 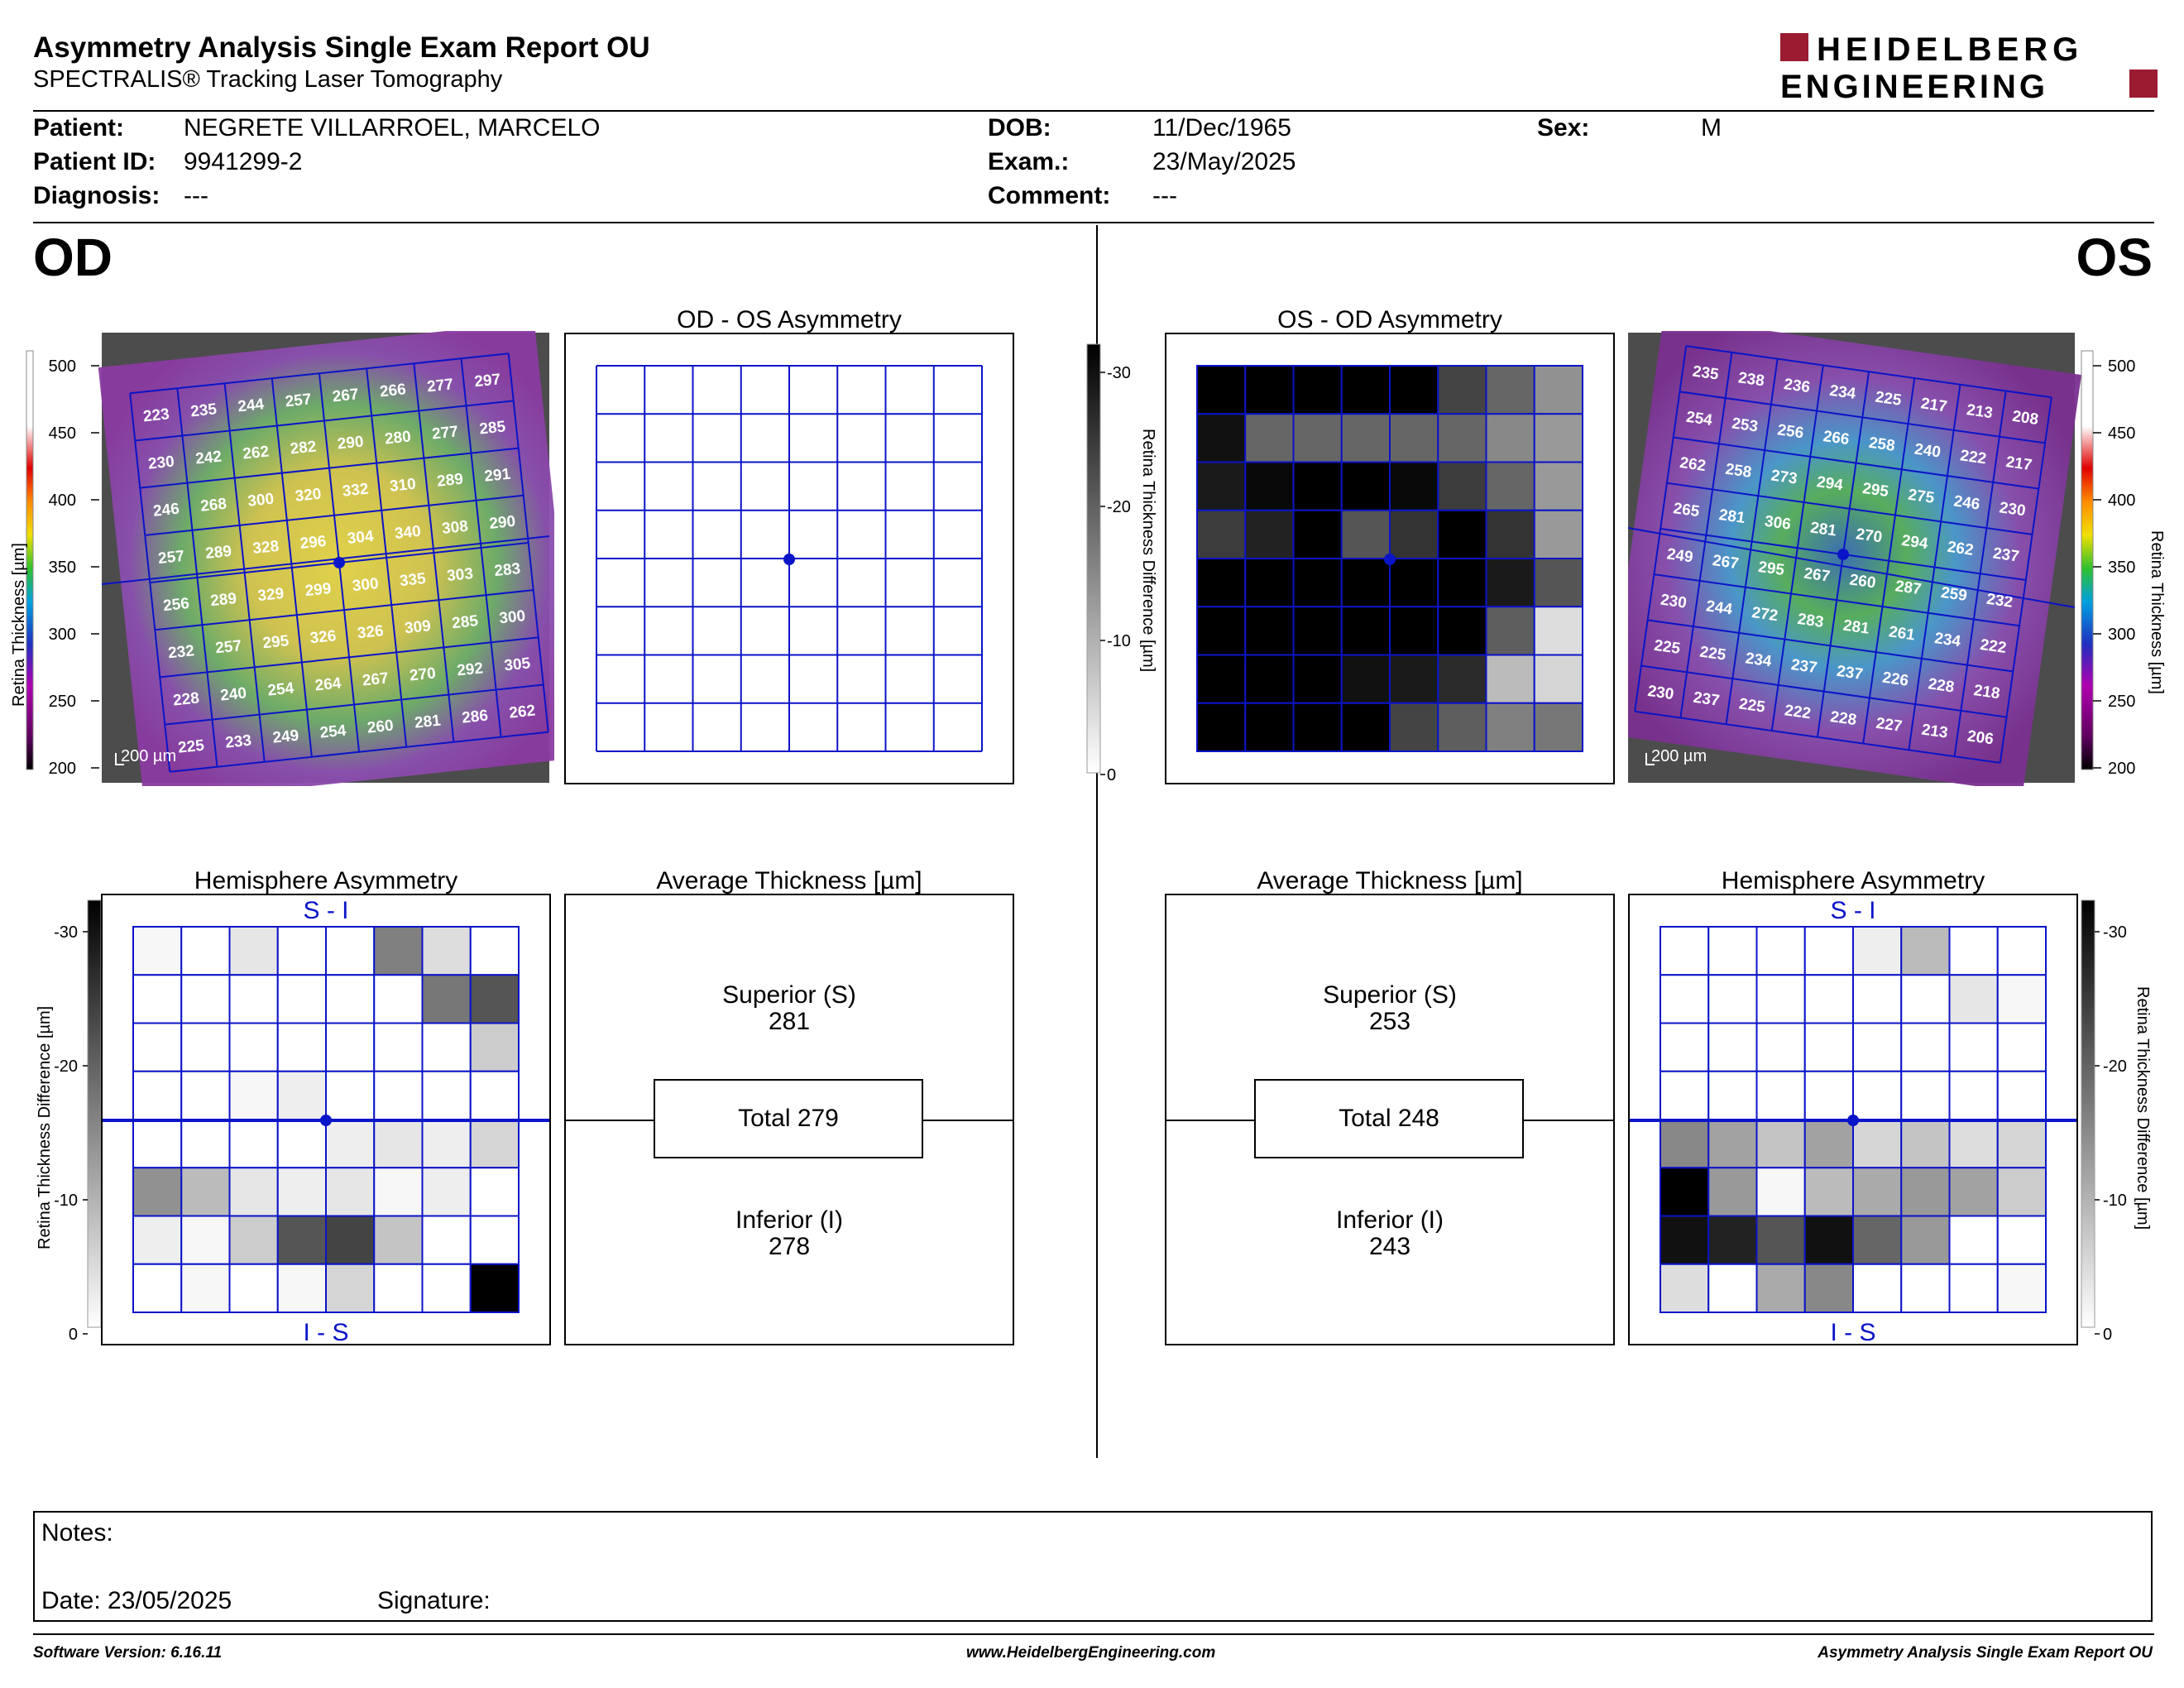 I want to click on od-thickness-cell-1-2: 262, so click(x=256, y=453).